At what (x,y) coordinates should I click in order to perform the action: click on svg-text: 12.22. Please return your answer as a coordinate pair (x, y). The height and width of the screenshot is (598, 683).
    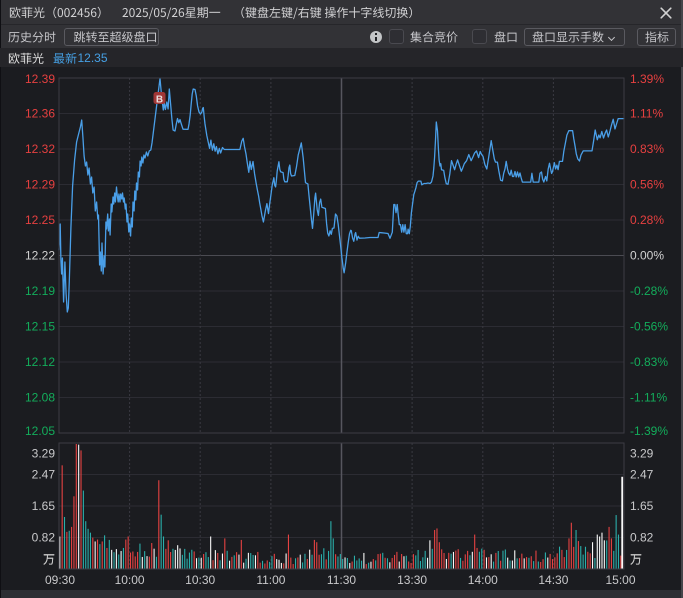
    Looking at the image, I should click on (40, 256).